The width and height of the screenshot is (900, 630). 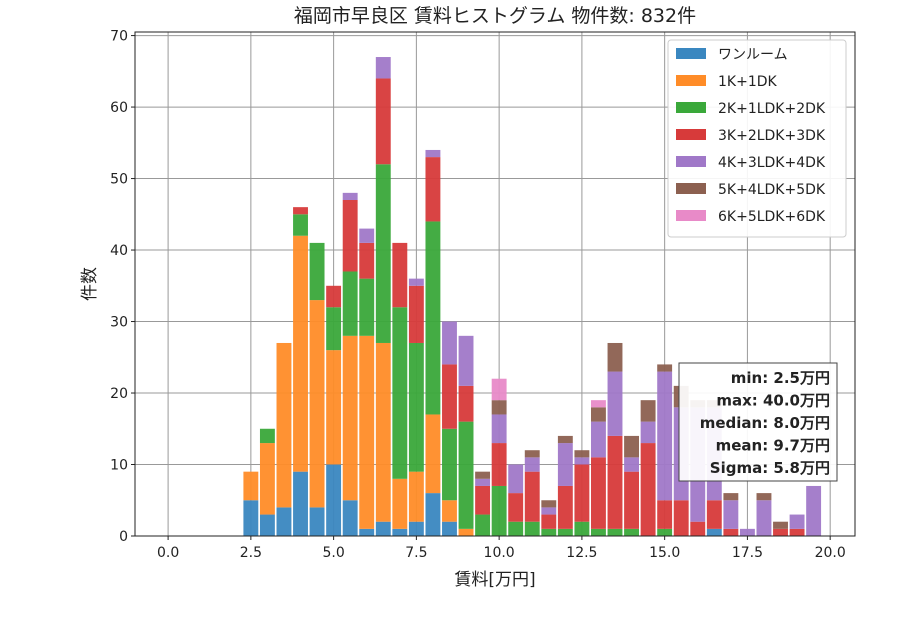 I want to click on stats-line: mean: 9.7万円, so click(x=773, y=446).